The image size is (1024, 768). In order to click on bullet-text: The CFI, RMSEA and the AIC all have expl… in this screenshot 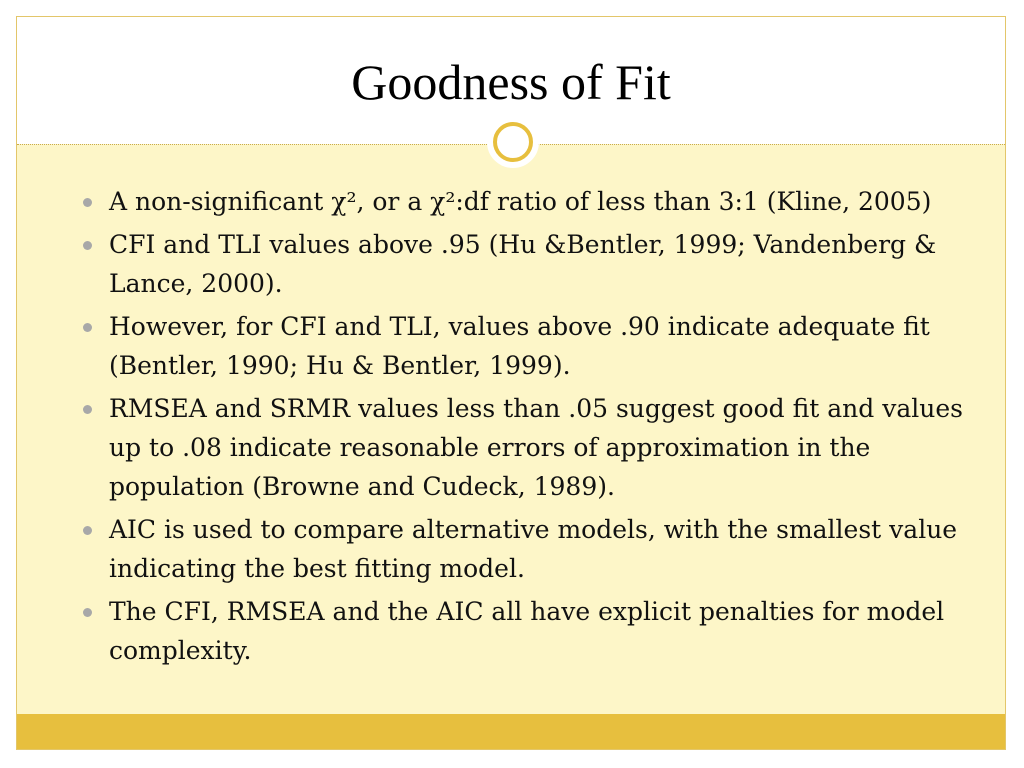, I will do `click(527, 631)`.